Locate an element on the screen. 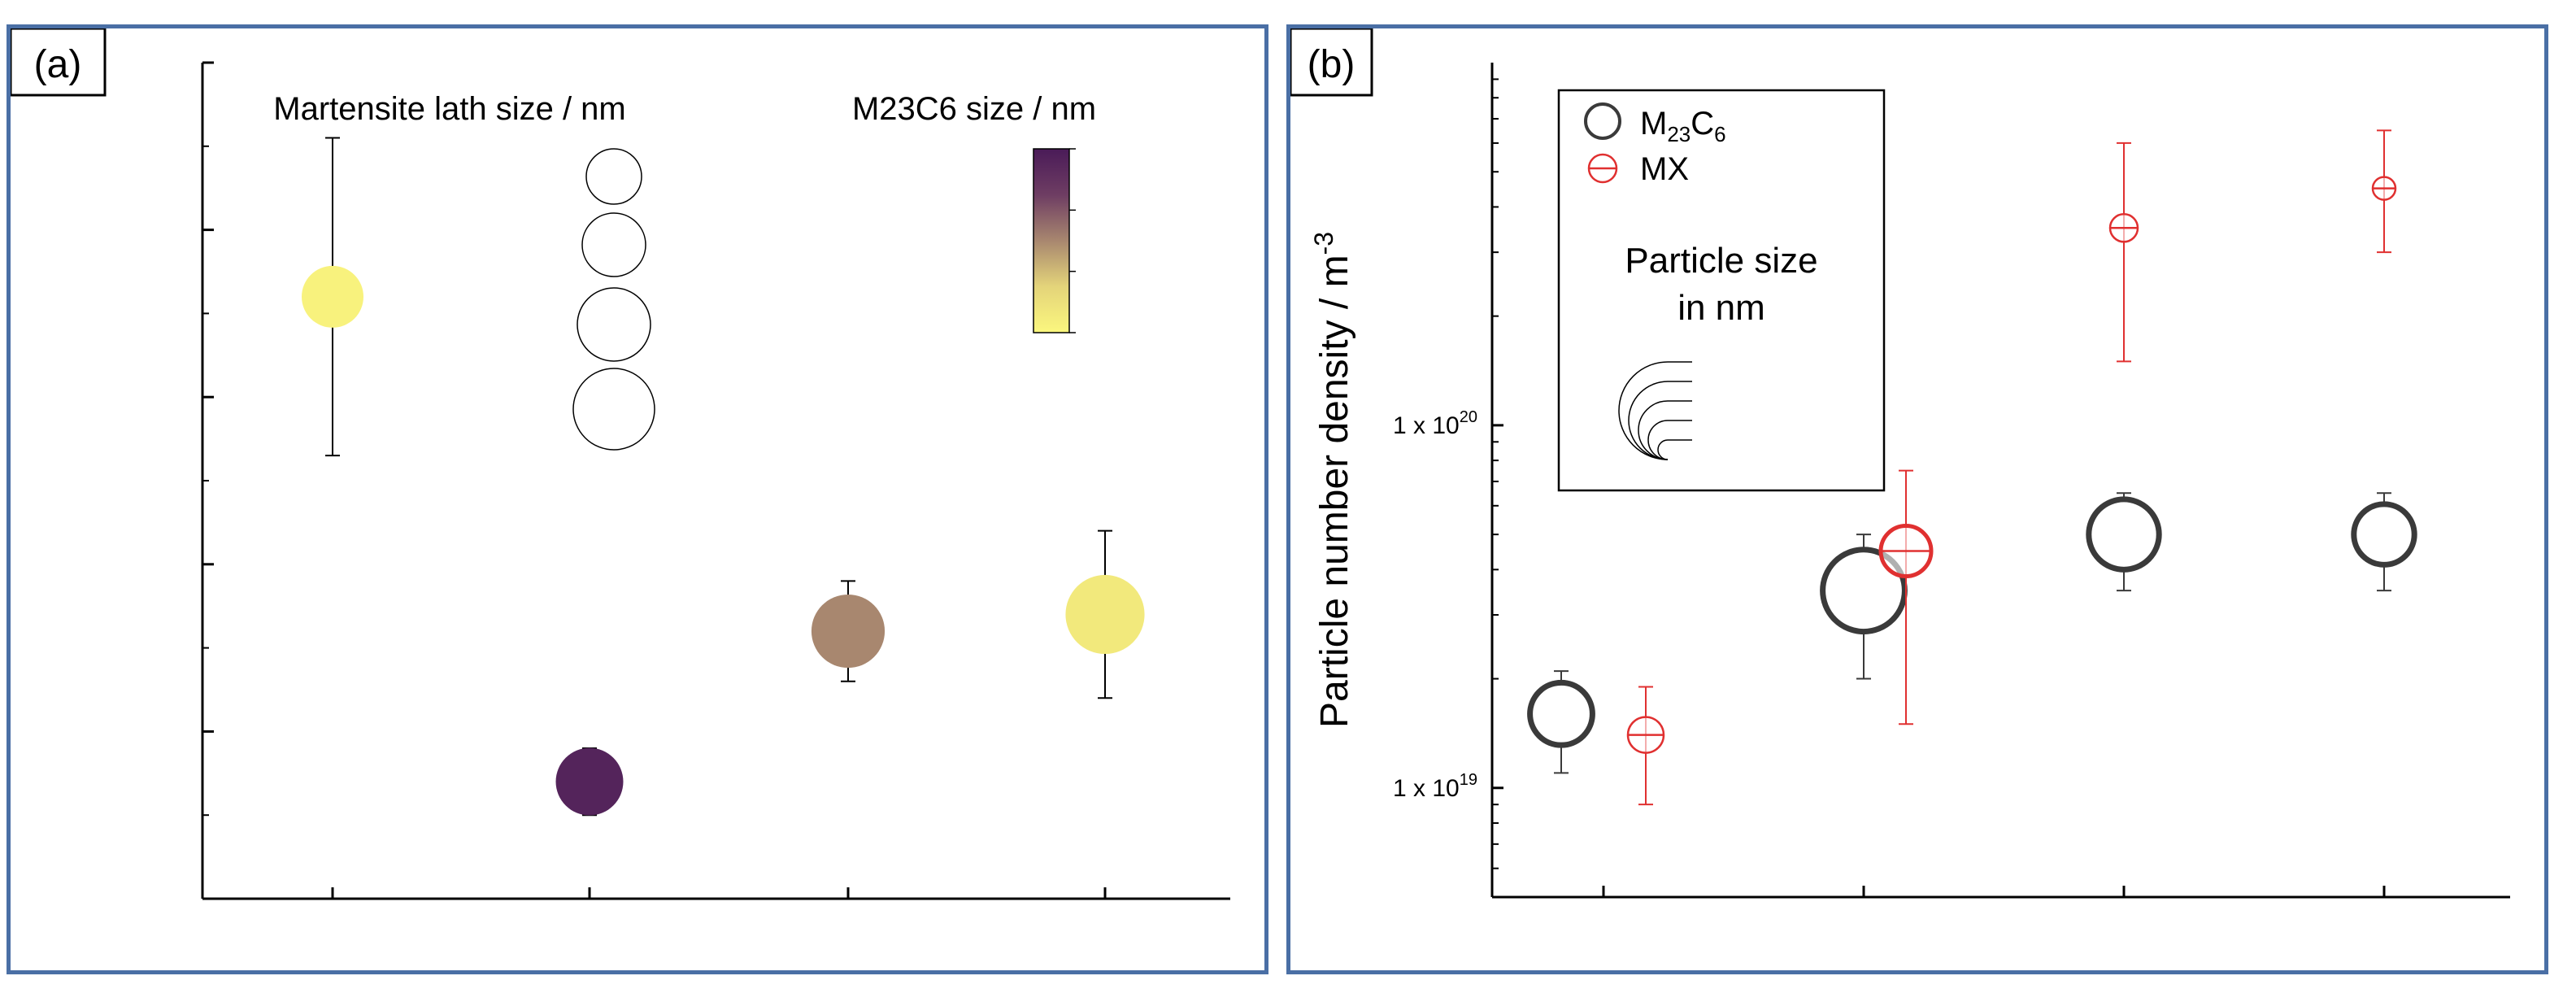  size-legend-b-arcs is located at coordinates (1655, 410).